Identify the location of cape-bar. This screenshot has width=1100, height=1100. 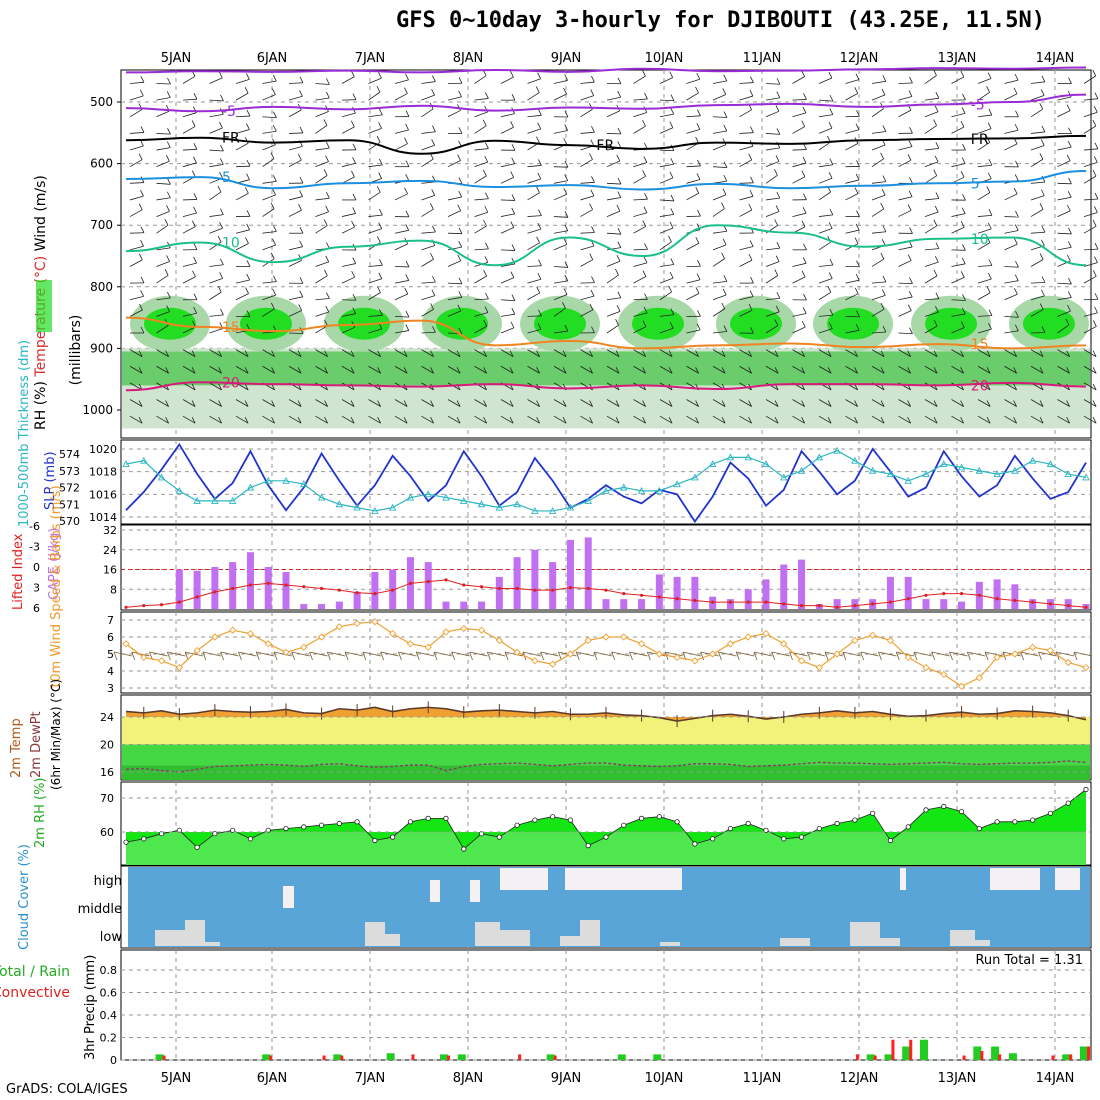
(890, 592).